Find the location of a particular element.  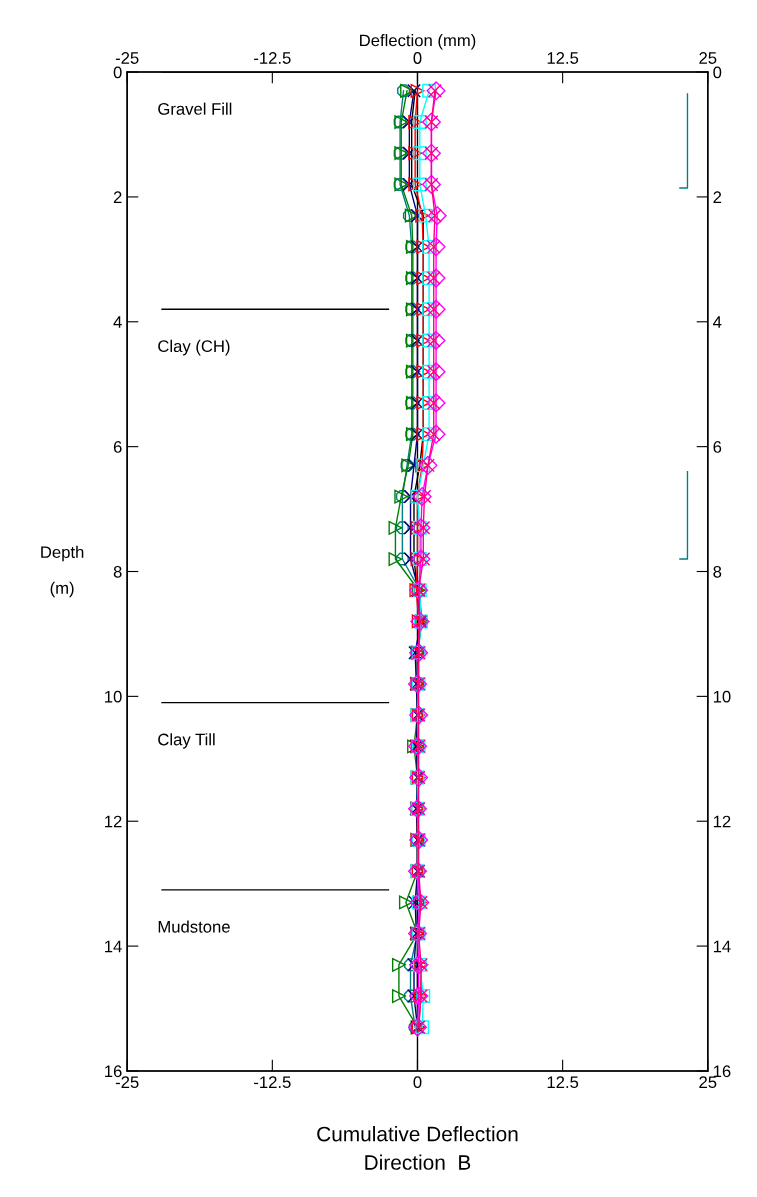

x-tick-label: 0 is located at coordinates (417, 1082).